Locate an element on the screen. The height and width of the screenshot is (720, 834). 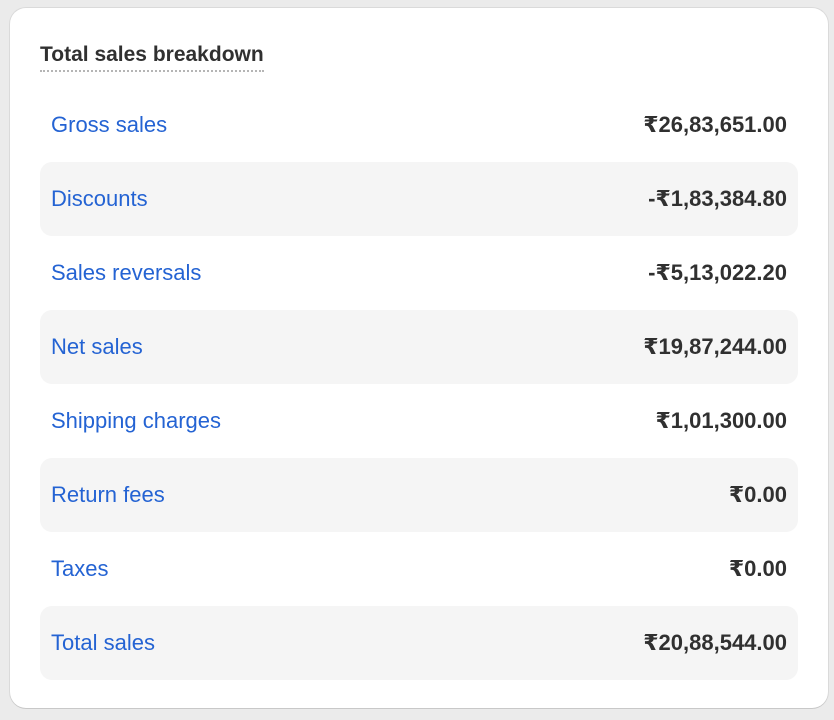
total-sales-link: Total sales is located at coordinates (103, 642).